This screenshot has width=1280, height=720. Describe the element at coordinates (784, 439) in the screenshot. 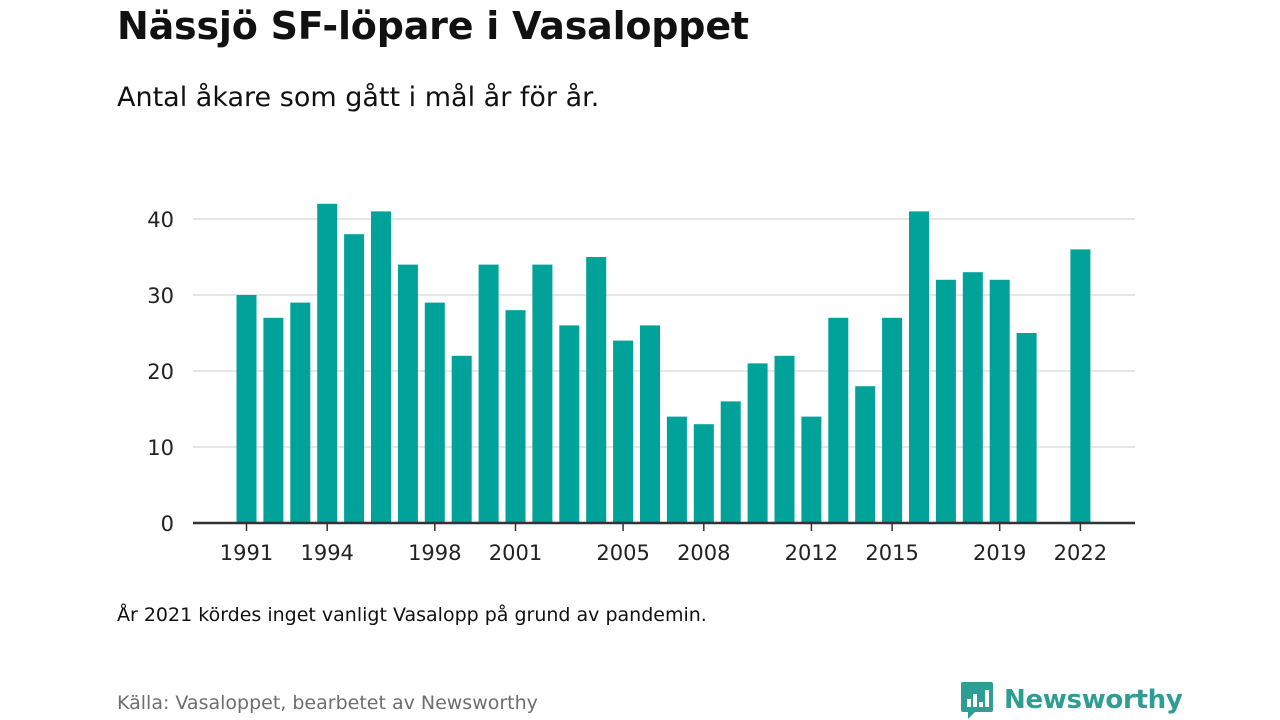

I see `bar-2011` at that location.